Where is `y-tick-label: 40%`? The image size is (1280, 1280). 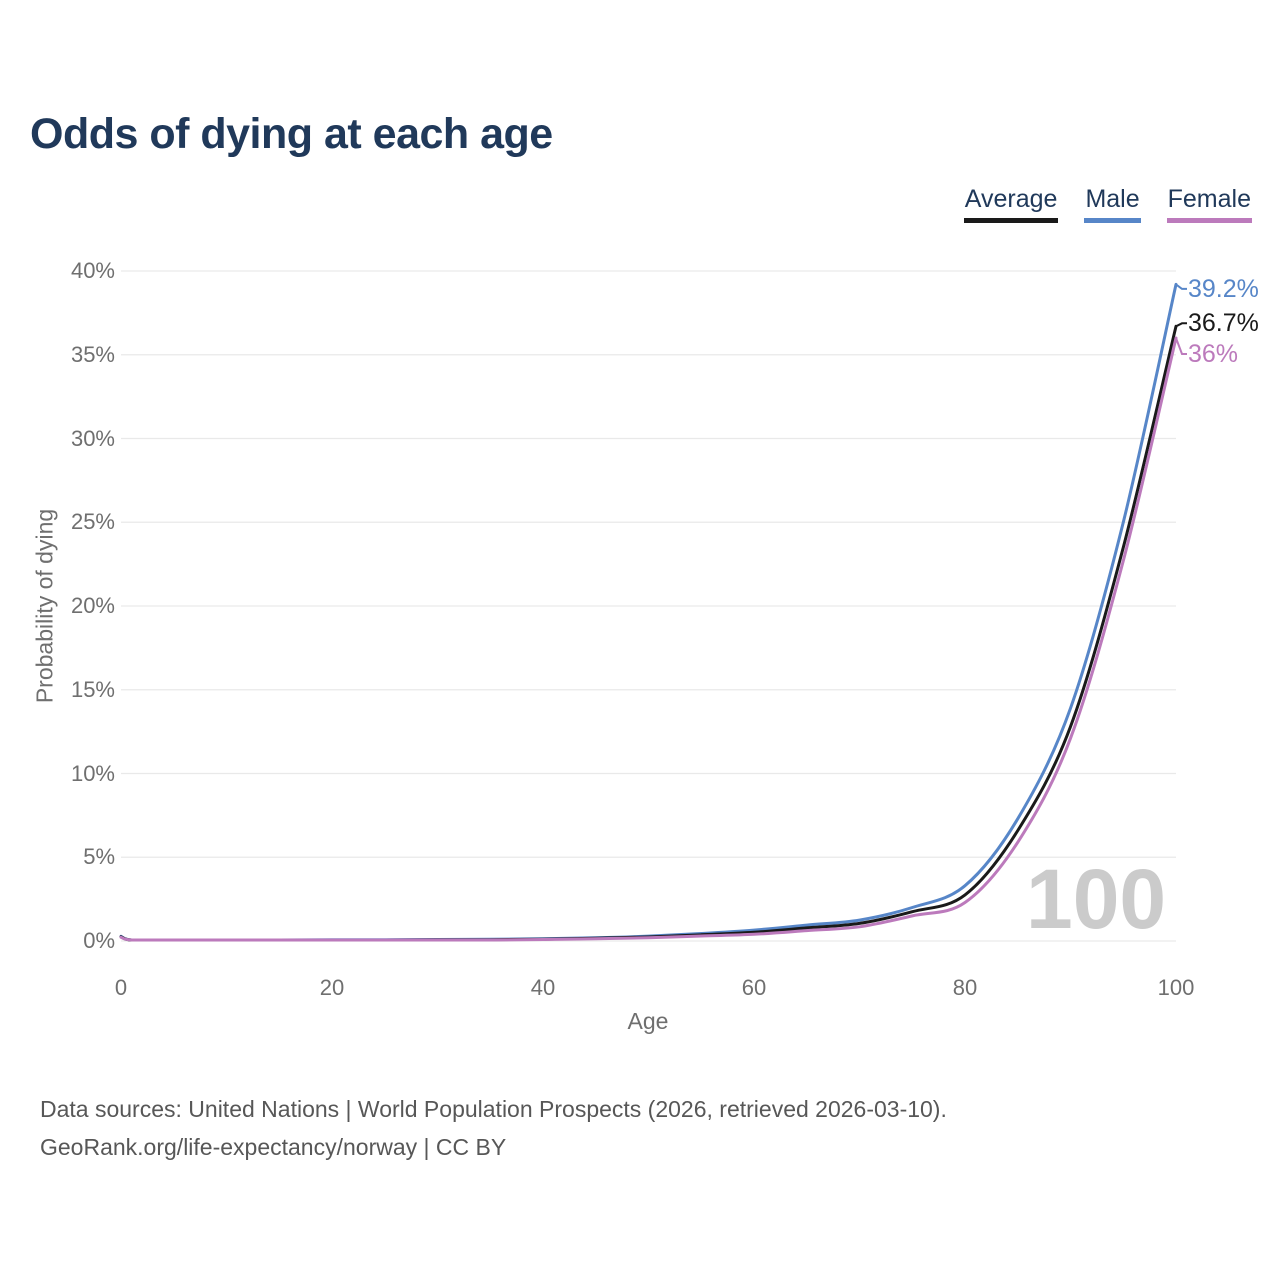
y-tick-label: 40% is located at coordinates (92, 270).